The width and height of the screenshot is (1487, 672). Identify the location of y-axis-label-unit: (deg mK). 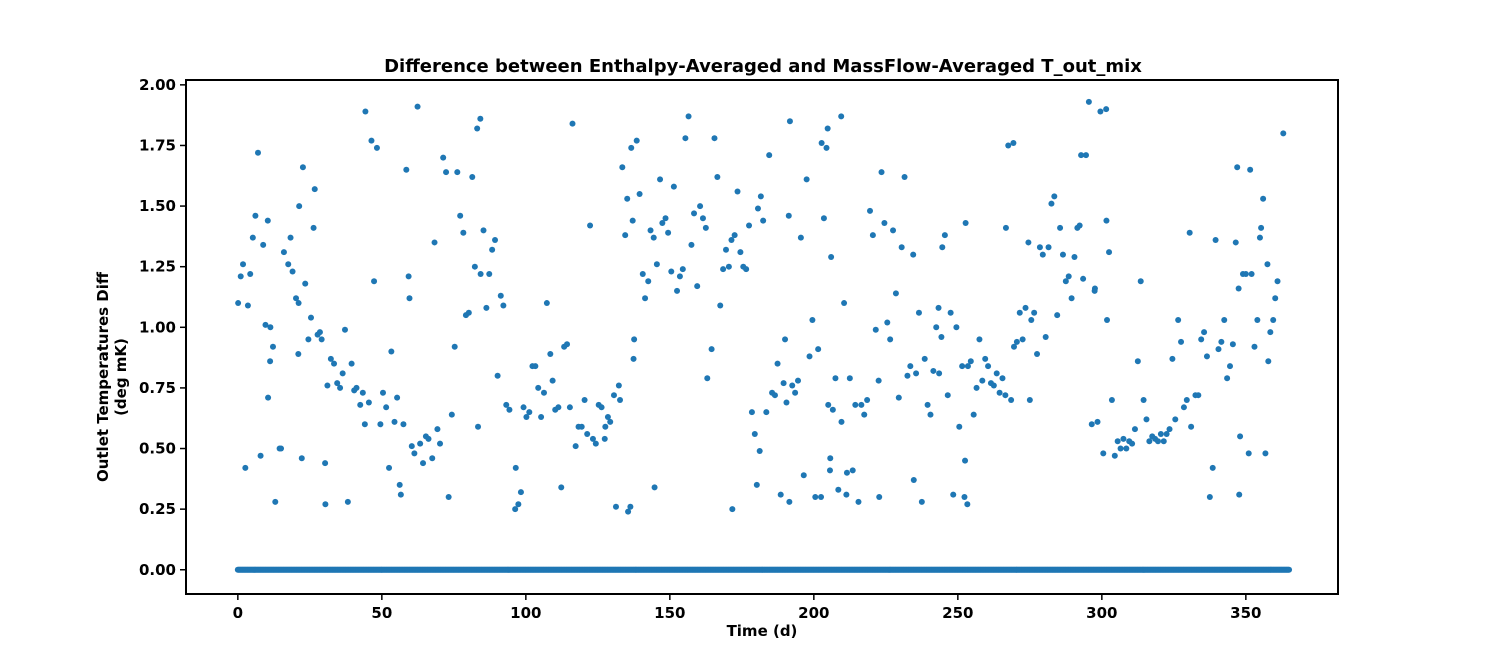
(121, 377).